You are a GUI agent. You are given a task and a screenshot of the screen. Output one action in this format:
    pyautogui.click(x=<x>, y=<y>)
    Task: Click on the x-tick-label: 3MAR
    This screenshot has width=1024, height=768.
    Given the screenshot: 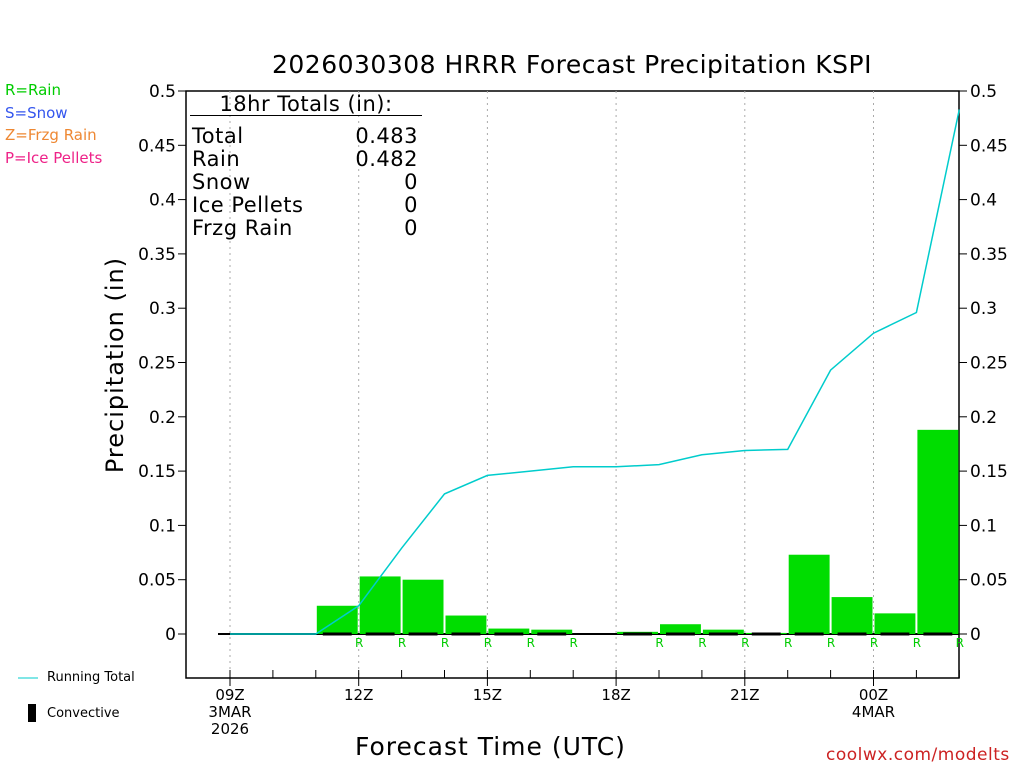 What is the action you would take?
    pyautogui.click(x=229, y=712)
    